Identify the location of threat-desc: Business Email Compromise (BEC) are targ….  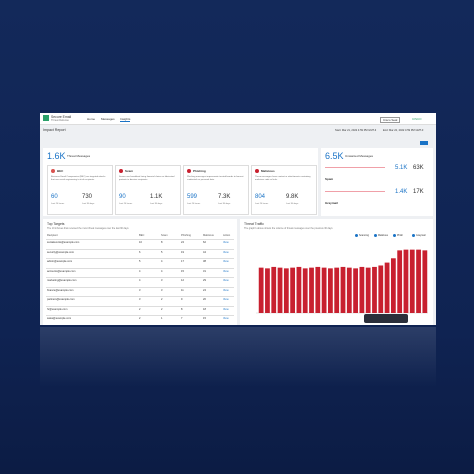
(78, 178).